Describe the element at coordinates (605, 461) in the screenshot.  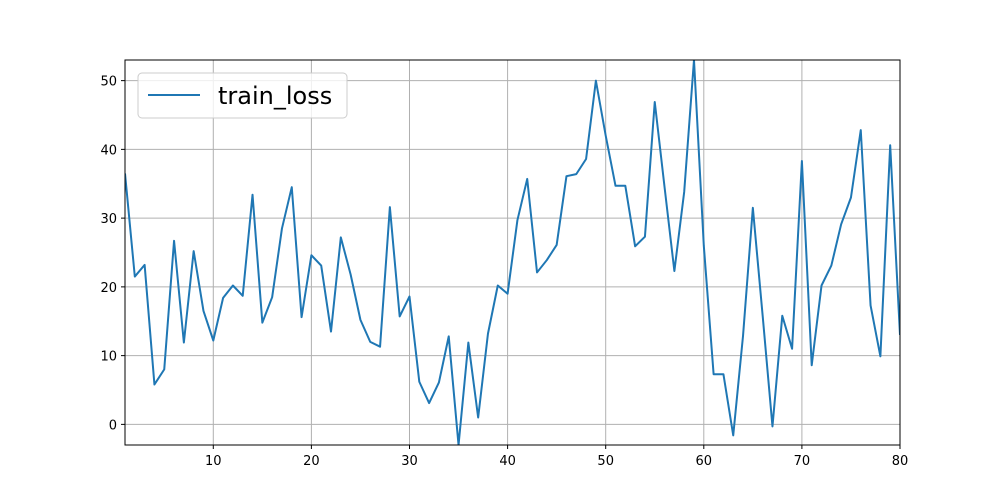
I see `x-tick-label: 50` at that location.